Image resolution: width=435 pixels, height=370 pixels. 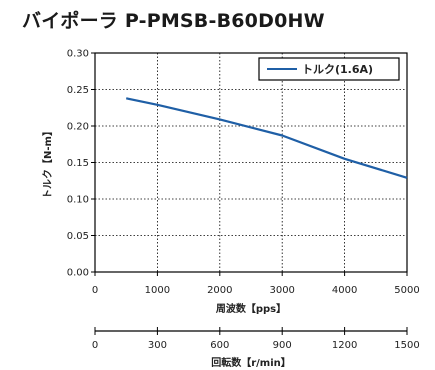 I want to click on rpm-axis-label: 回転数【r/min】, so click(x=251, y=362).